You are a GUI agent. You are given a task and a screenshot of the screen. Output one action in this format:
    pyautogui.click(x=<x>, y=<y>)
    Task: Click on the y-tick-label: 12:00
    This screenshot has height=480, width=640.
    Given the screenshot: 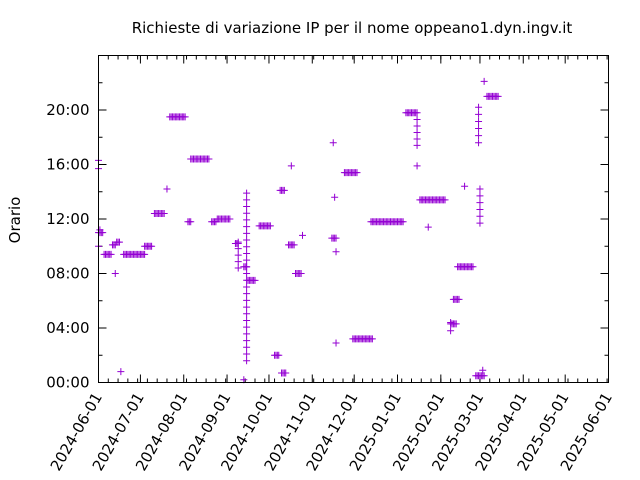 What is the action you would take?
    pyautogui.click(x=67, y=219)
    